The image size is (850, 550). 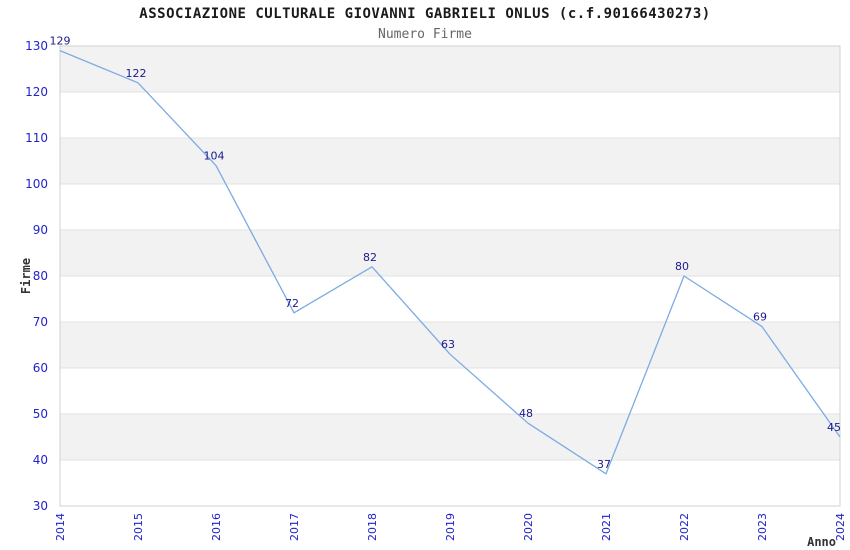 What do you see at coordinates (370, 257) in the screenshot?
I see `data-point-label: 82` at bounding box center [370, 257].